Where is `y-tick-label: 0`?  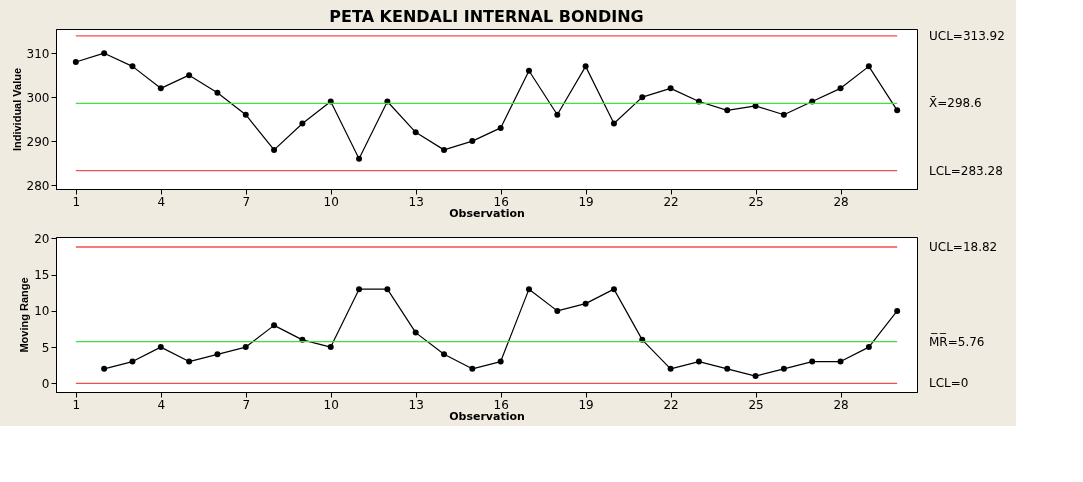
y-tick-label: 0 is located at coordinates (45, 383).